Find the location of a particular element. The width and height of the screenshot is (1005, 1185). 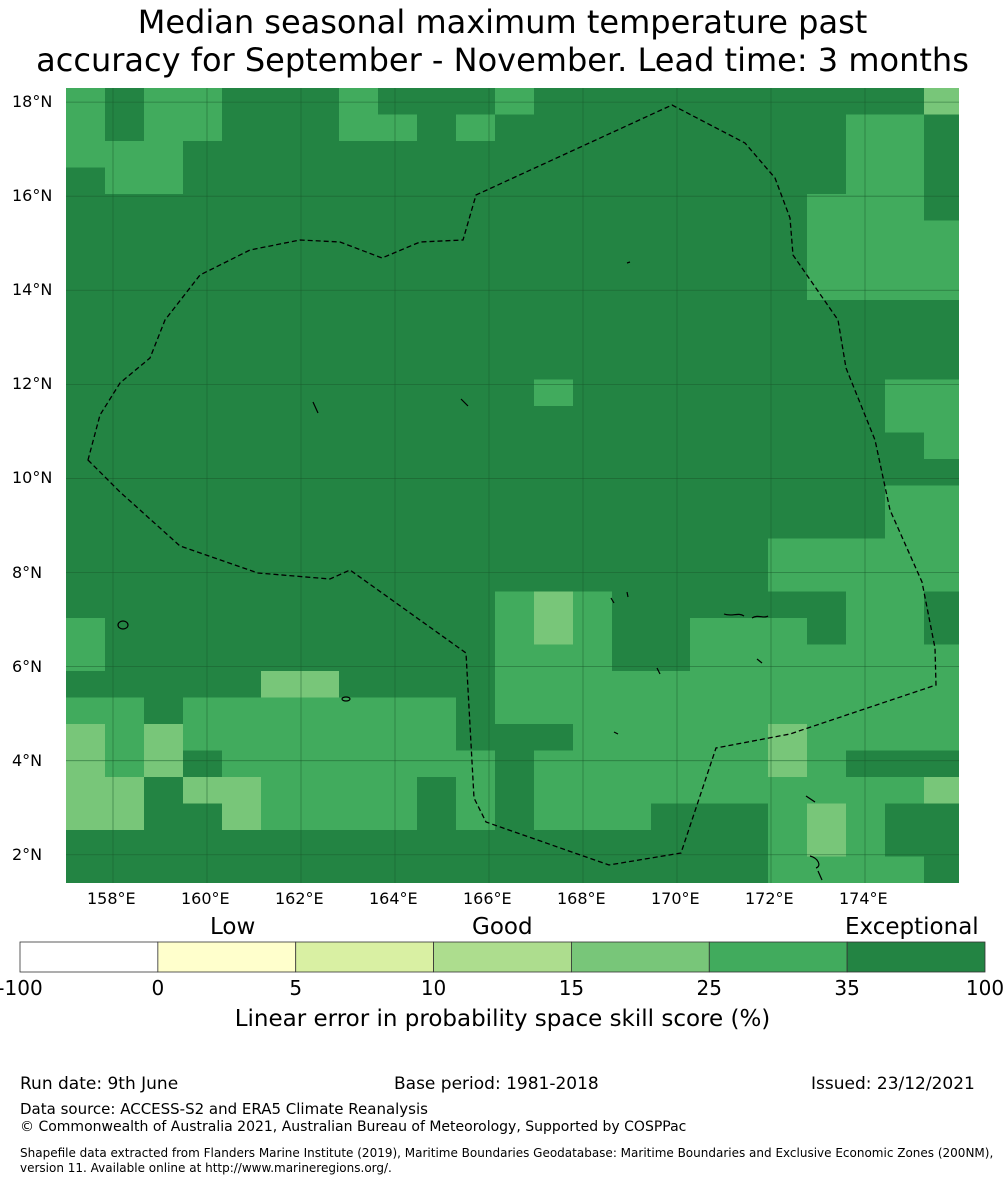

colorbar-tick-label: 25 is located at coordinates (709, 988).